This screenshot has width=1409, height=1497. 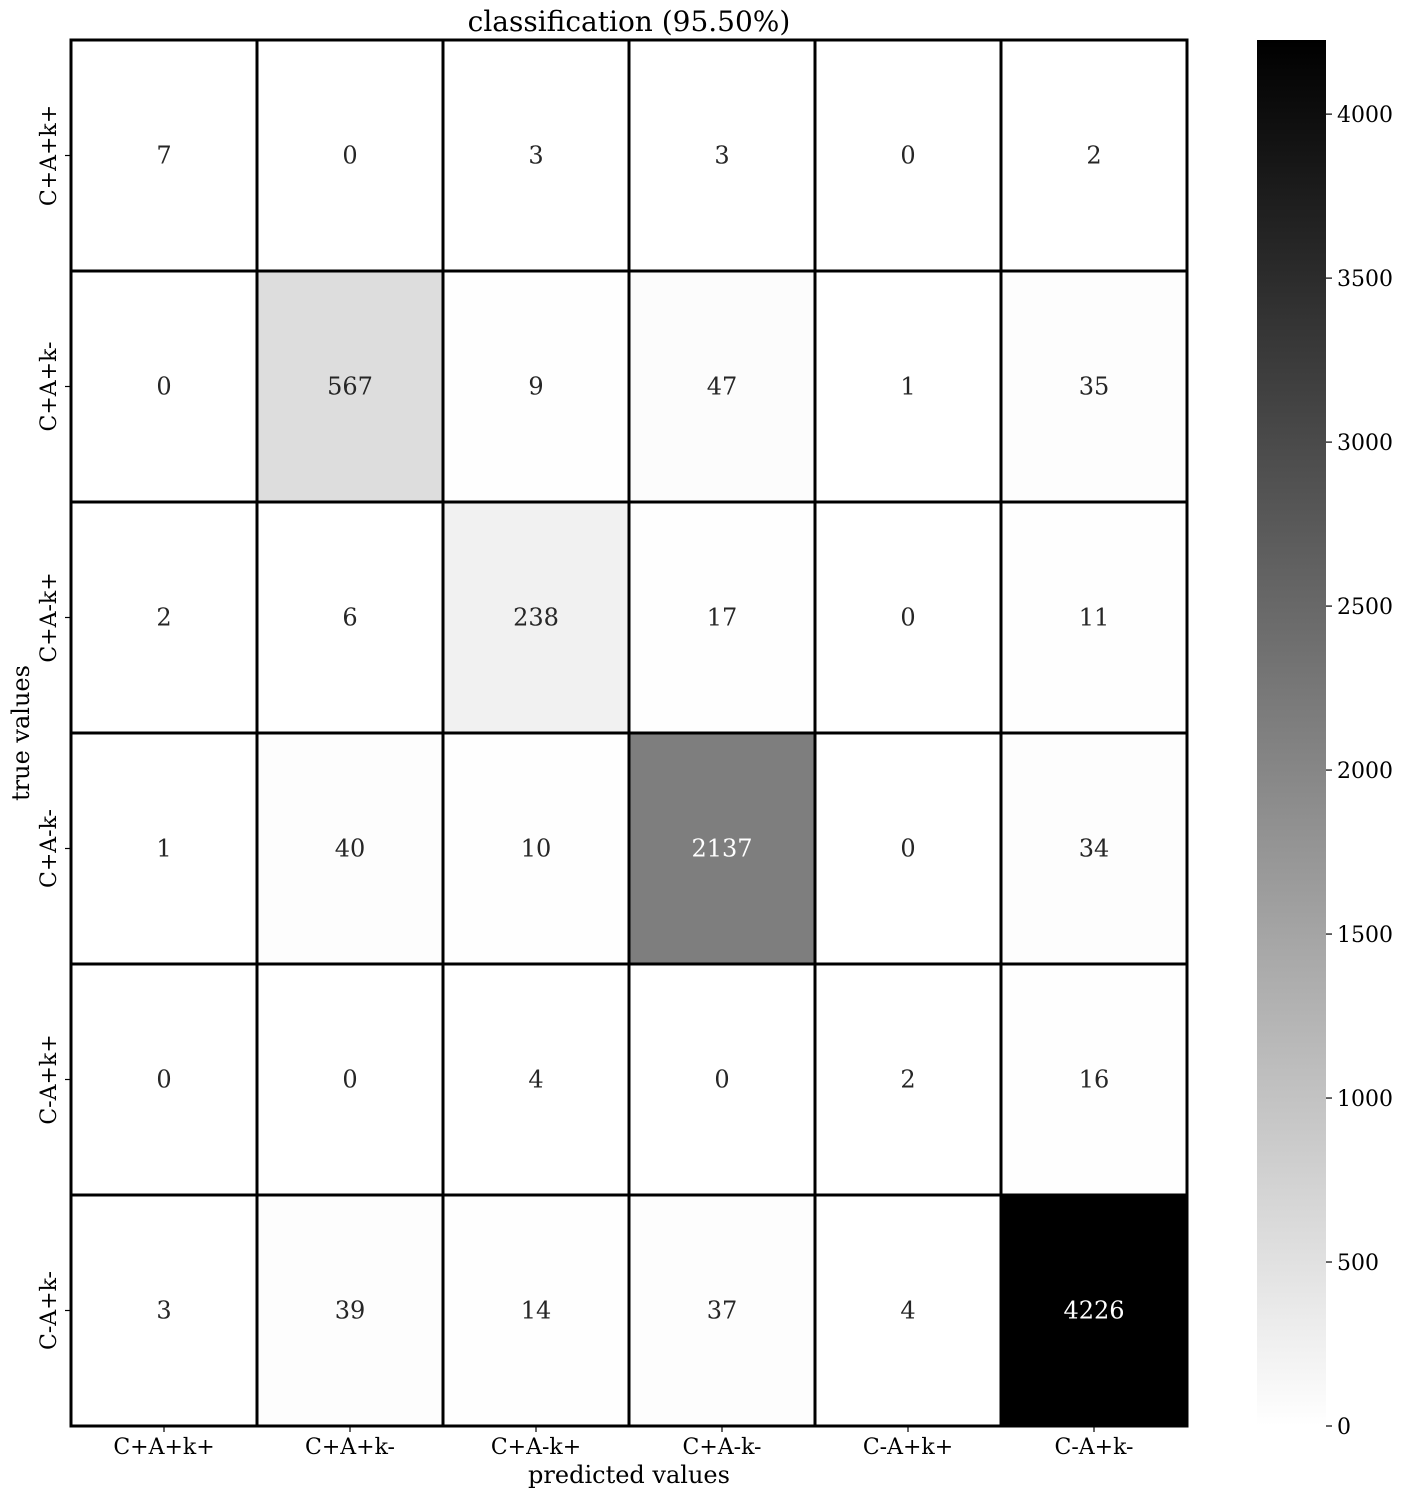 What do you see at coordinates (1365, 1099) in the screenshot?
I see `colorbar-tick-label: 1000` at bounding box center [1365, 1099].